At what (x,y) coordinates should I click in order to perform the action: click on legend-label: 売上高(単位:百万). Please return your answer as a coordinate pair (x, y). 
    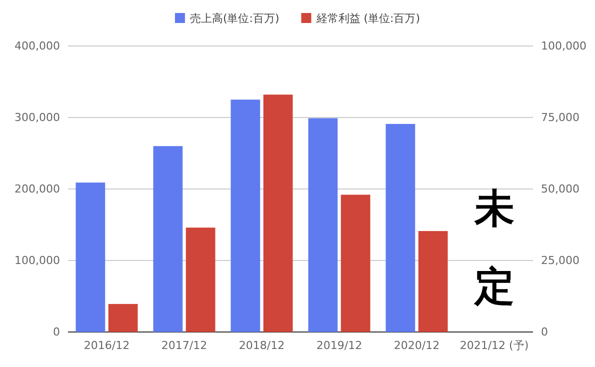
    Looking at the image, I should click on (235, 18).